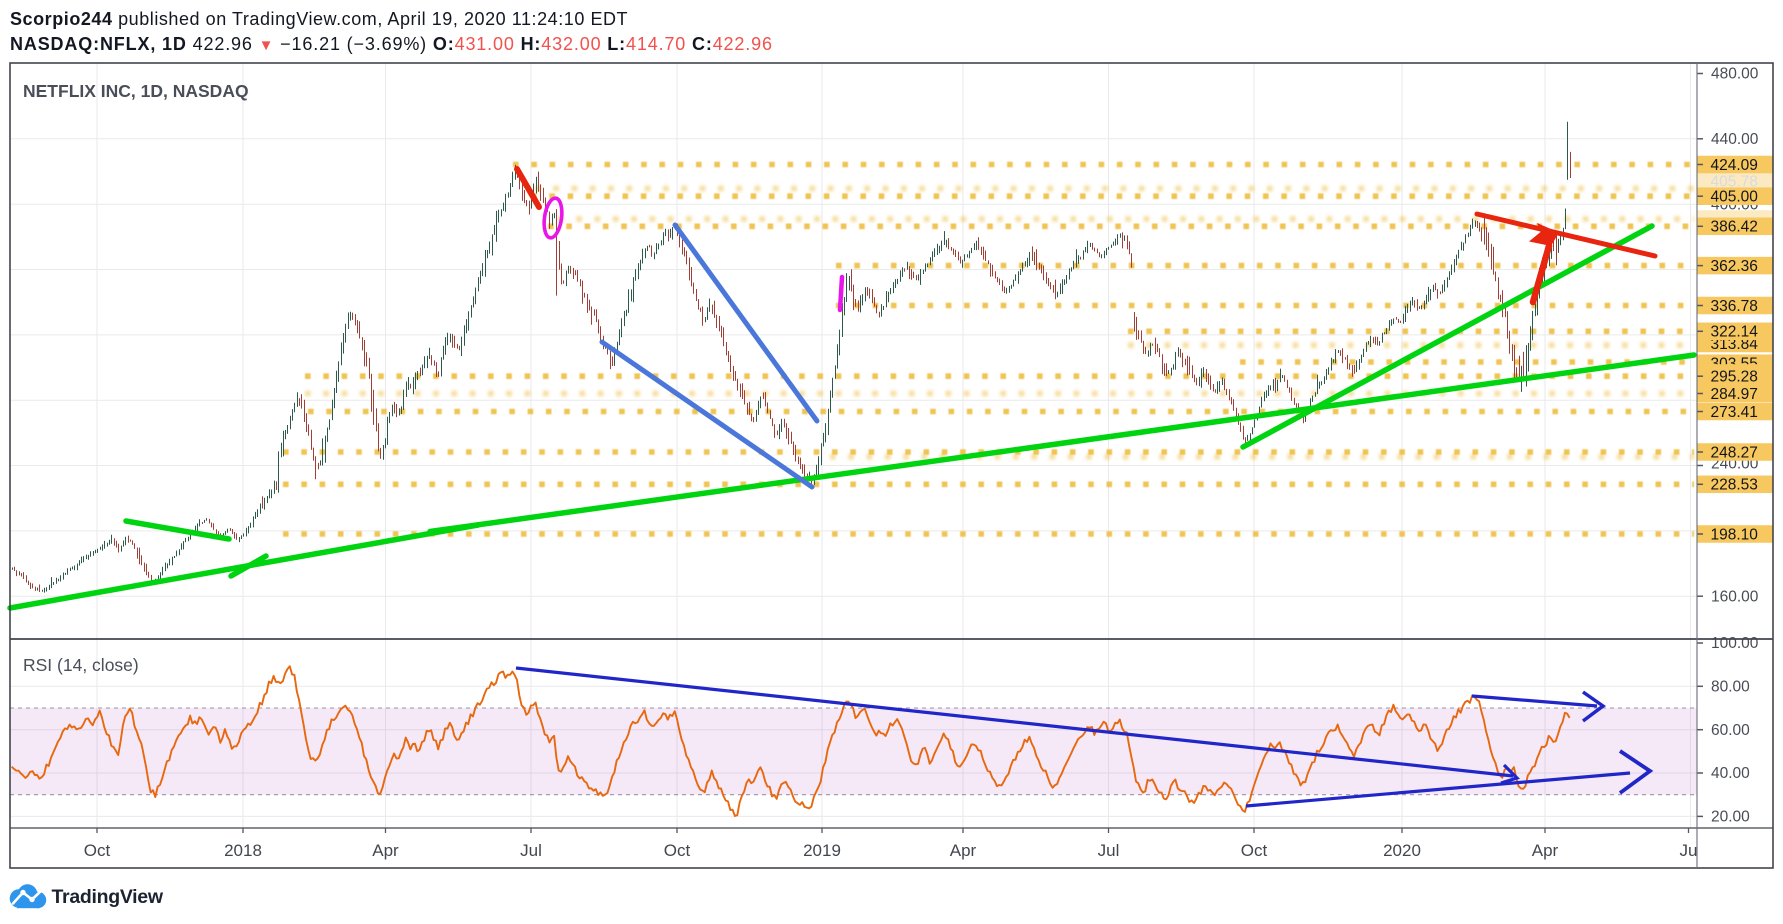 This screenshot has height=924, width=1783. I want to click on svg-text: NETFLIX INC, 1D, NASDAQ, so click(136, 91).